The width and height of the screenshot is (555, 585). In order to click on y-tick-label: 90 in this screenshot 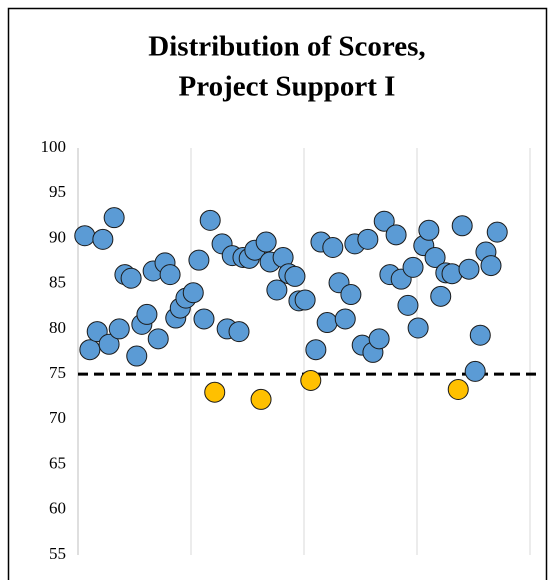, I will do `click(57, 236)`.